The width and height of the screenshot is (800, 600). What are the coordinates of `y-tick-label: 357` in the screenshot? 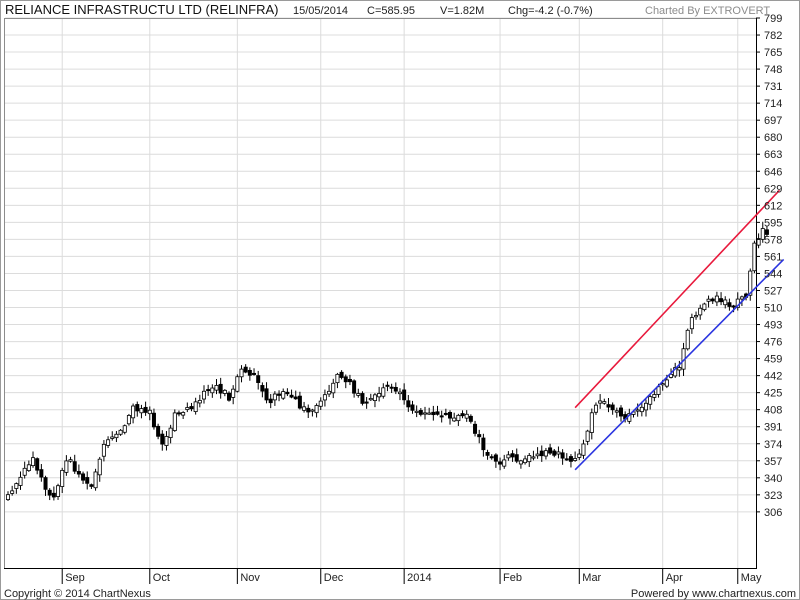 It's located at (773, 462).